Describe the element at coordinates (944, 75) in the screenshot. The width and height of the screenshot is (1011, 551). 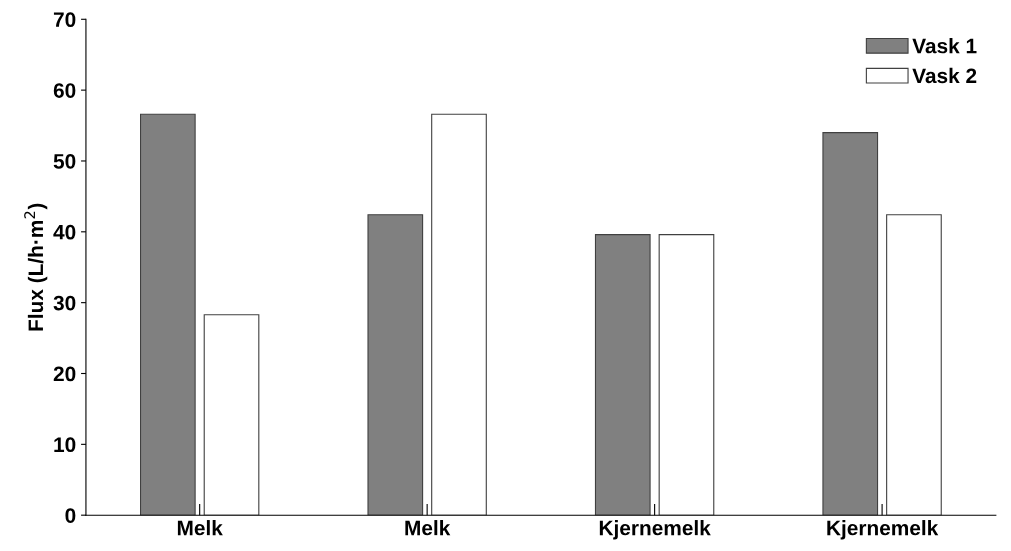
I see `legend-label: Vask 2` at that location.